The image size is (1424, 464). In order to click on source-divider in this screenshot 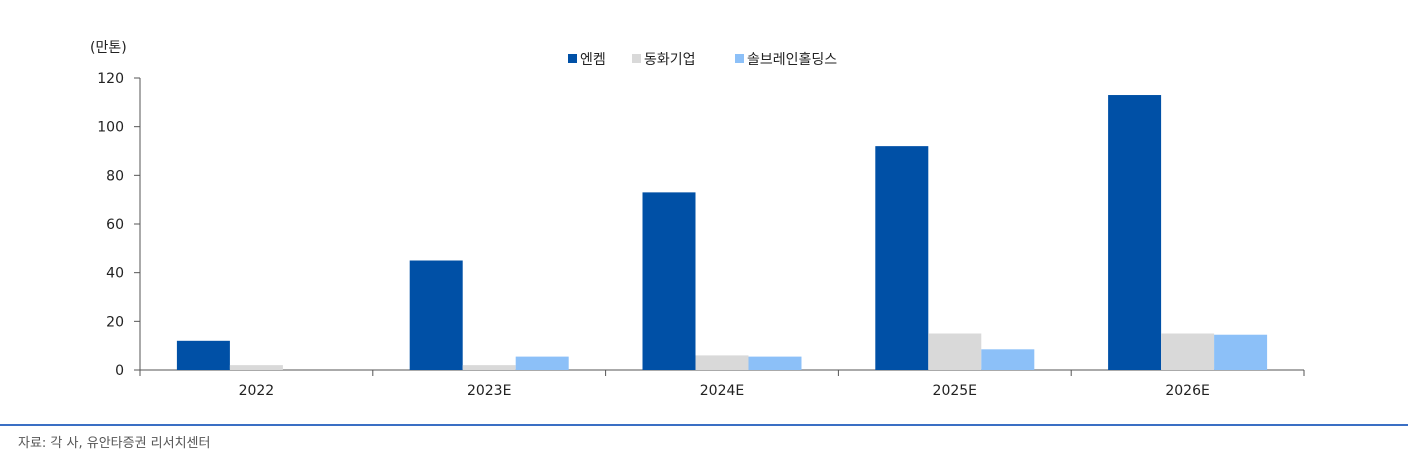, I will do `click(704, 425)`.